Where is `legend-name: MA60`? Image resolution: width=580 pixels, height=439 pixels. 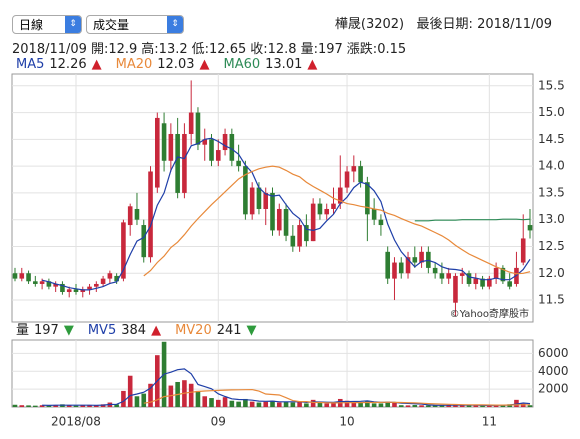 legend-name: MA60 is located at coordinates (241, 64).